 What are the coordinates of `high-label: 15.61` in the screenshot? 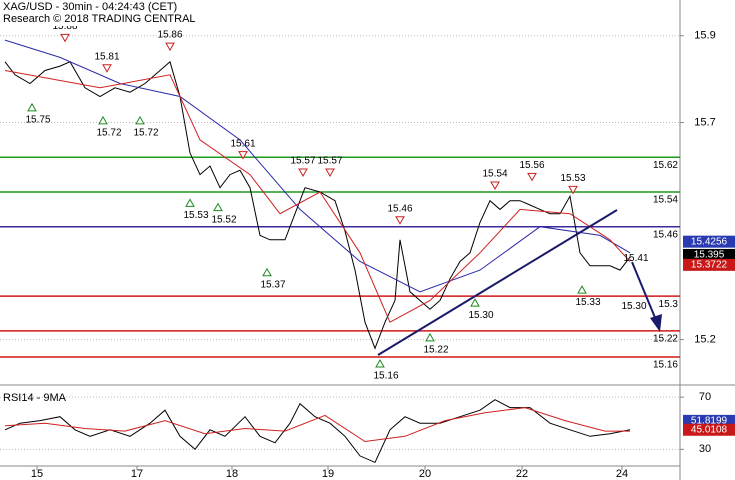 It's located at (242, 143).